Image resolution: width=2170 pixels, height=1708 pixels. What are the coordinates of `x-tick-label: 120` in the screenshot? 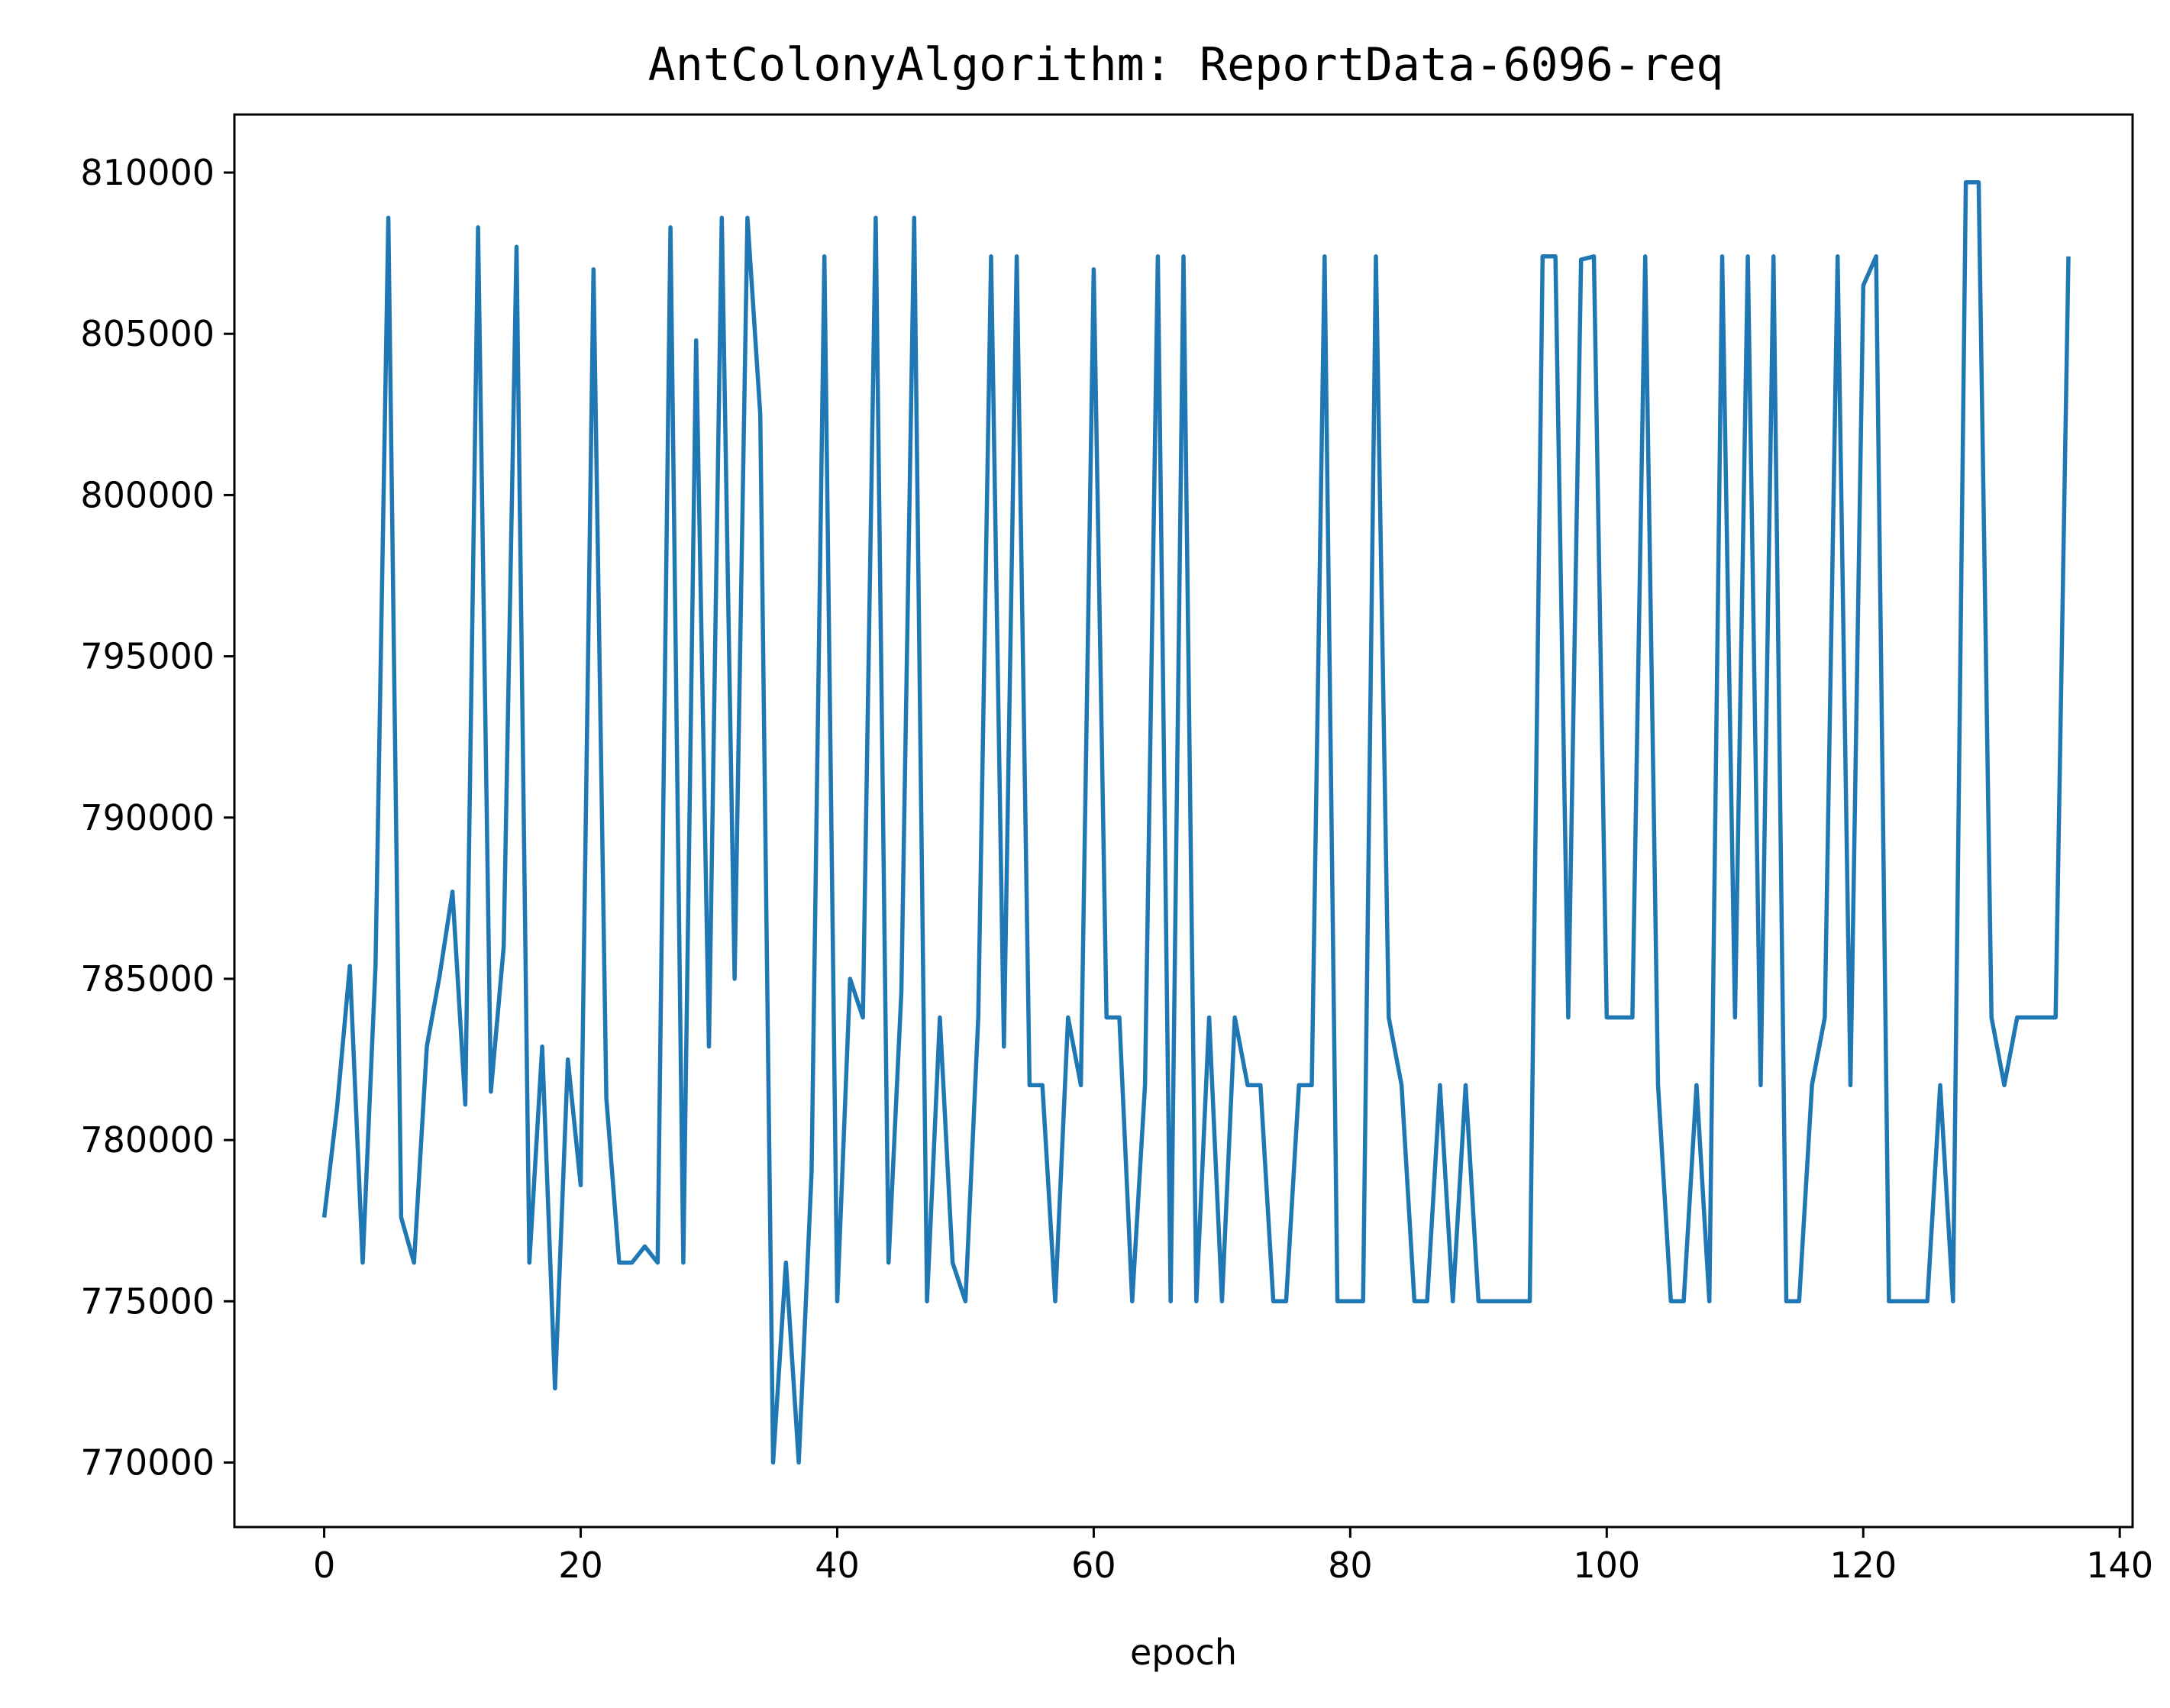 It's located at (1863, 1566).